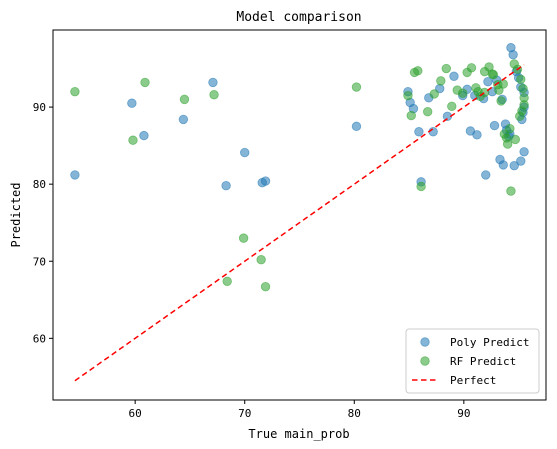  What do you see at coordinates (39, 184) in the screenshot?
I see `y-tick-label: 80` at bounding box center [39, 184].